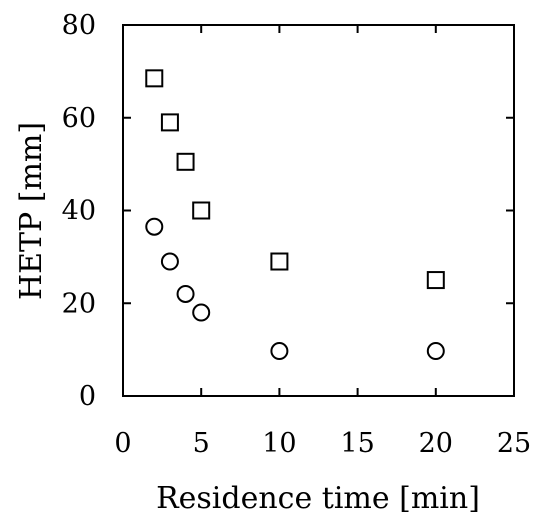 The width and height of the screenshot is (550, 530). Describe the element at coordinates (79, 118) in the screenshot. I see `y-tick-label: 60` at that location.